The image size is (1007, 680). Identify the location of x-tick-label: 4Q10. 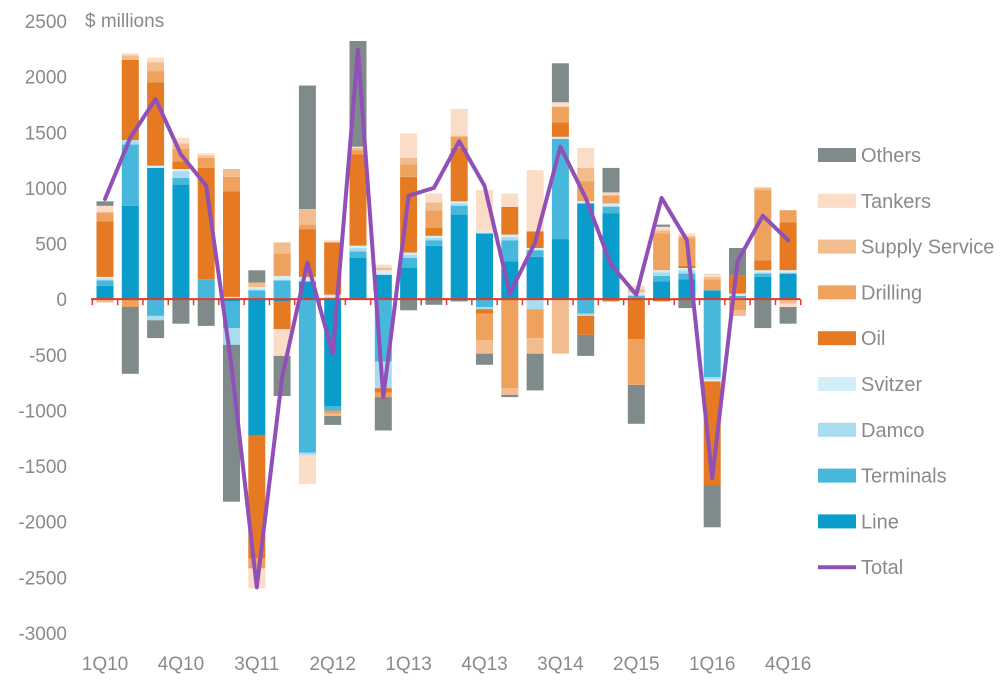
(181, 664).